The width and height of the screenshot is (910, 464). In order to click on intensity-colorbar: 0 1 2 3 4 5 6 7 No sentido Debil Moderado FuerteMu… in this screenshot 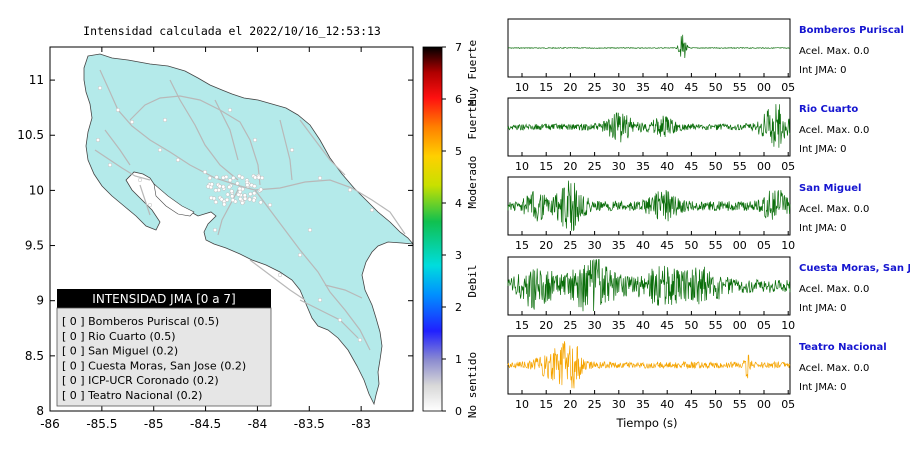, I will do `click(450, 229)`.